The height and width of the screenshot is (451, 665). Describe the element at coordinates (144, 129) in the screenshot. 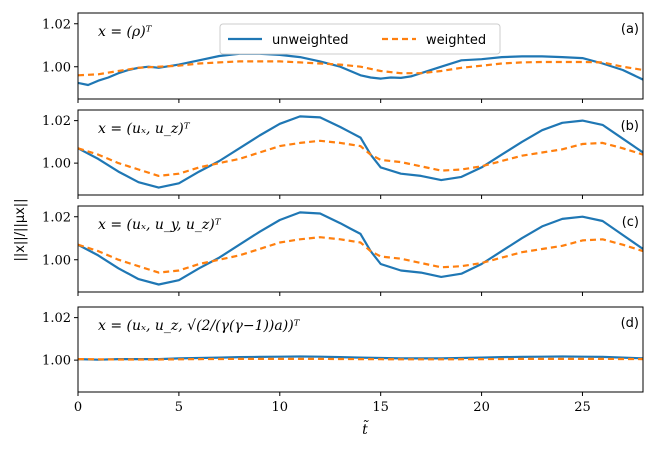

I see `panel-expression-b: x = (uₓ, u_z)ᵀ` at that location.